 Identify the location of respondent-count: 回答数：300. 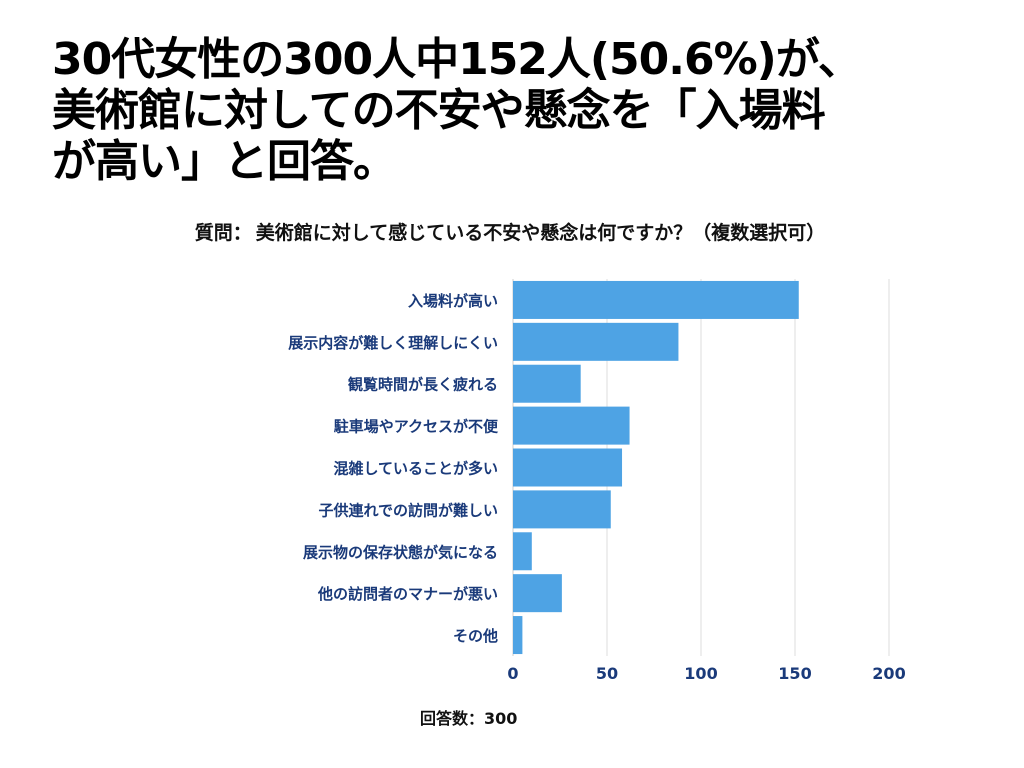
(469, 718).